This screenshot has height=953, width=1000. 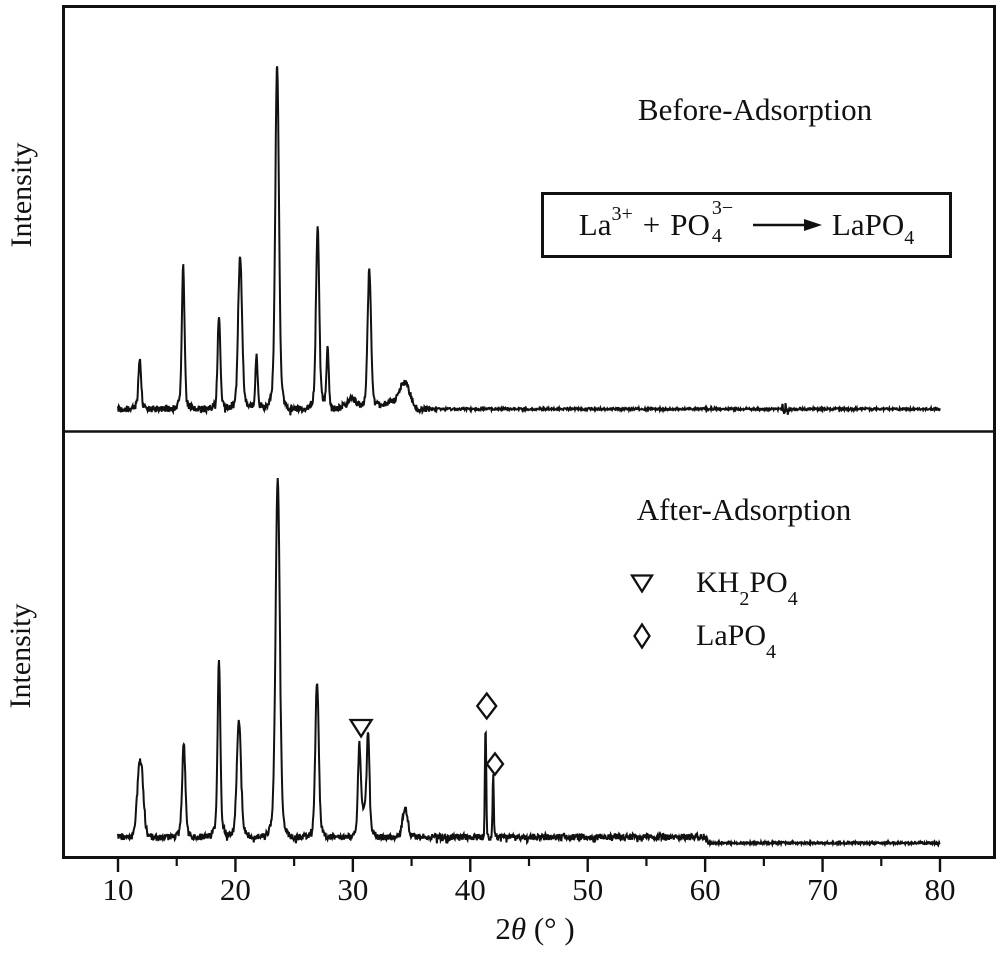 What do you see at coordinates (746, 225) in the screenshot?
I see `reaction-equation-box: La 3+ + PO 3− 4 LaPO 4` at bounding box center [746, 225].